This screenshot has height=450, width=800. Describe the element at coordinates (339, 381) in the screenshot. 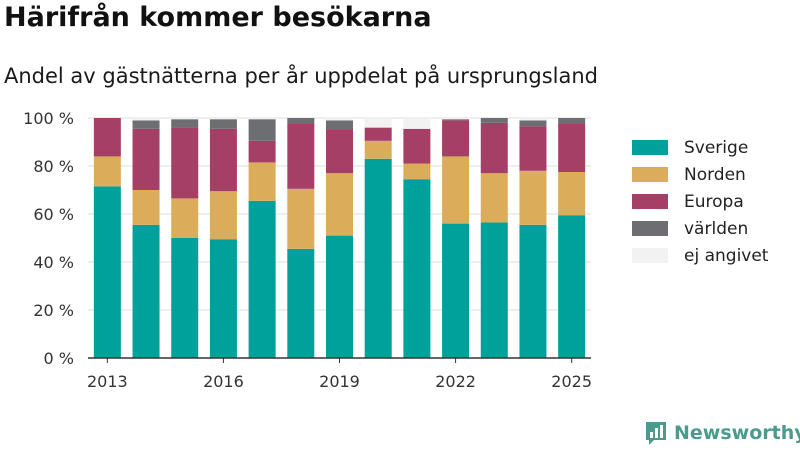

I see `x-tick-label: 2019` at that location.